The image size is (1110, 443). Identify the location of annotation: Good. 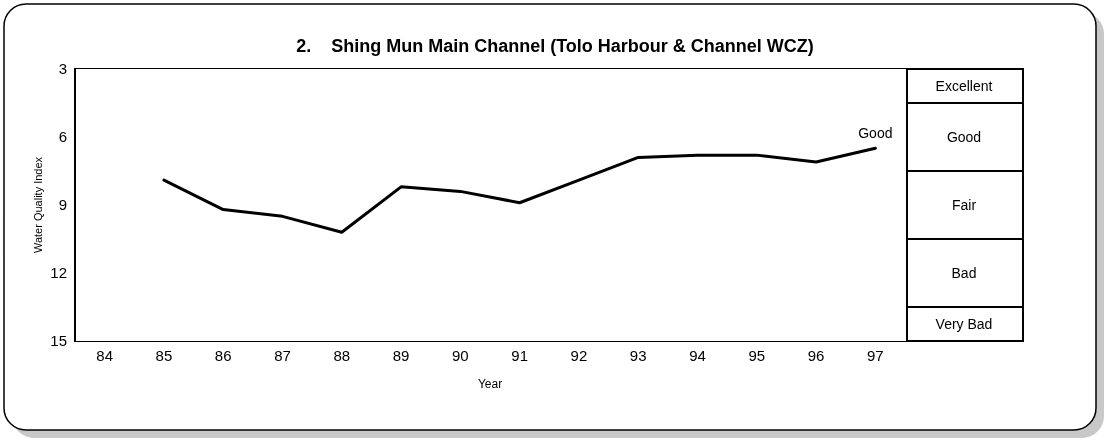
(875, 133).